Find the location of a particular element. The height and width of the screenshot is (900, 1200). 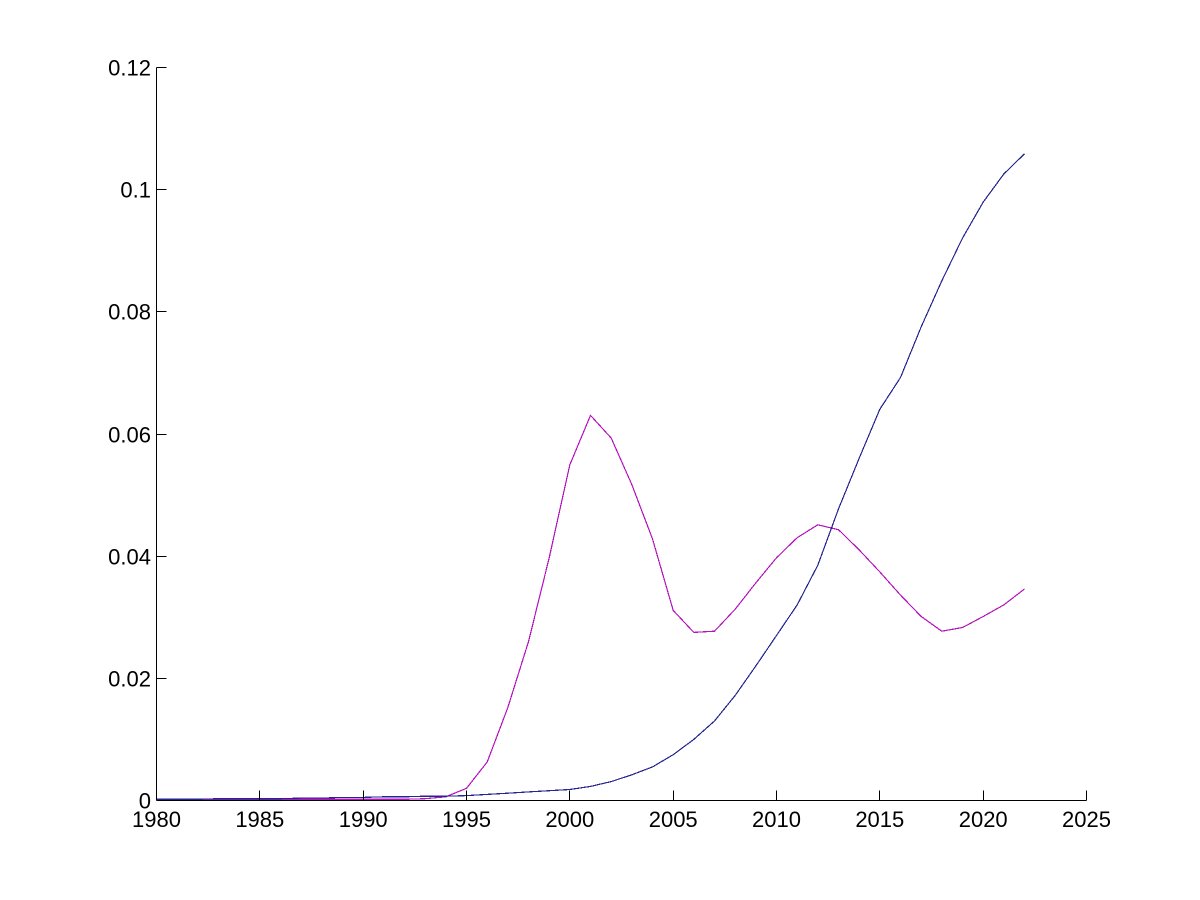

svg-text: 2015 is located at coordinates (879, 819).